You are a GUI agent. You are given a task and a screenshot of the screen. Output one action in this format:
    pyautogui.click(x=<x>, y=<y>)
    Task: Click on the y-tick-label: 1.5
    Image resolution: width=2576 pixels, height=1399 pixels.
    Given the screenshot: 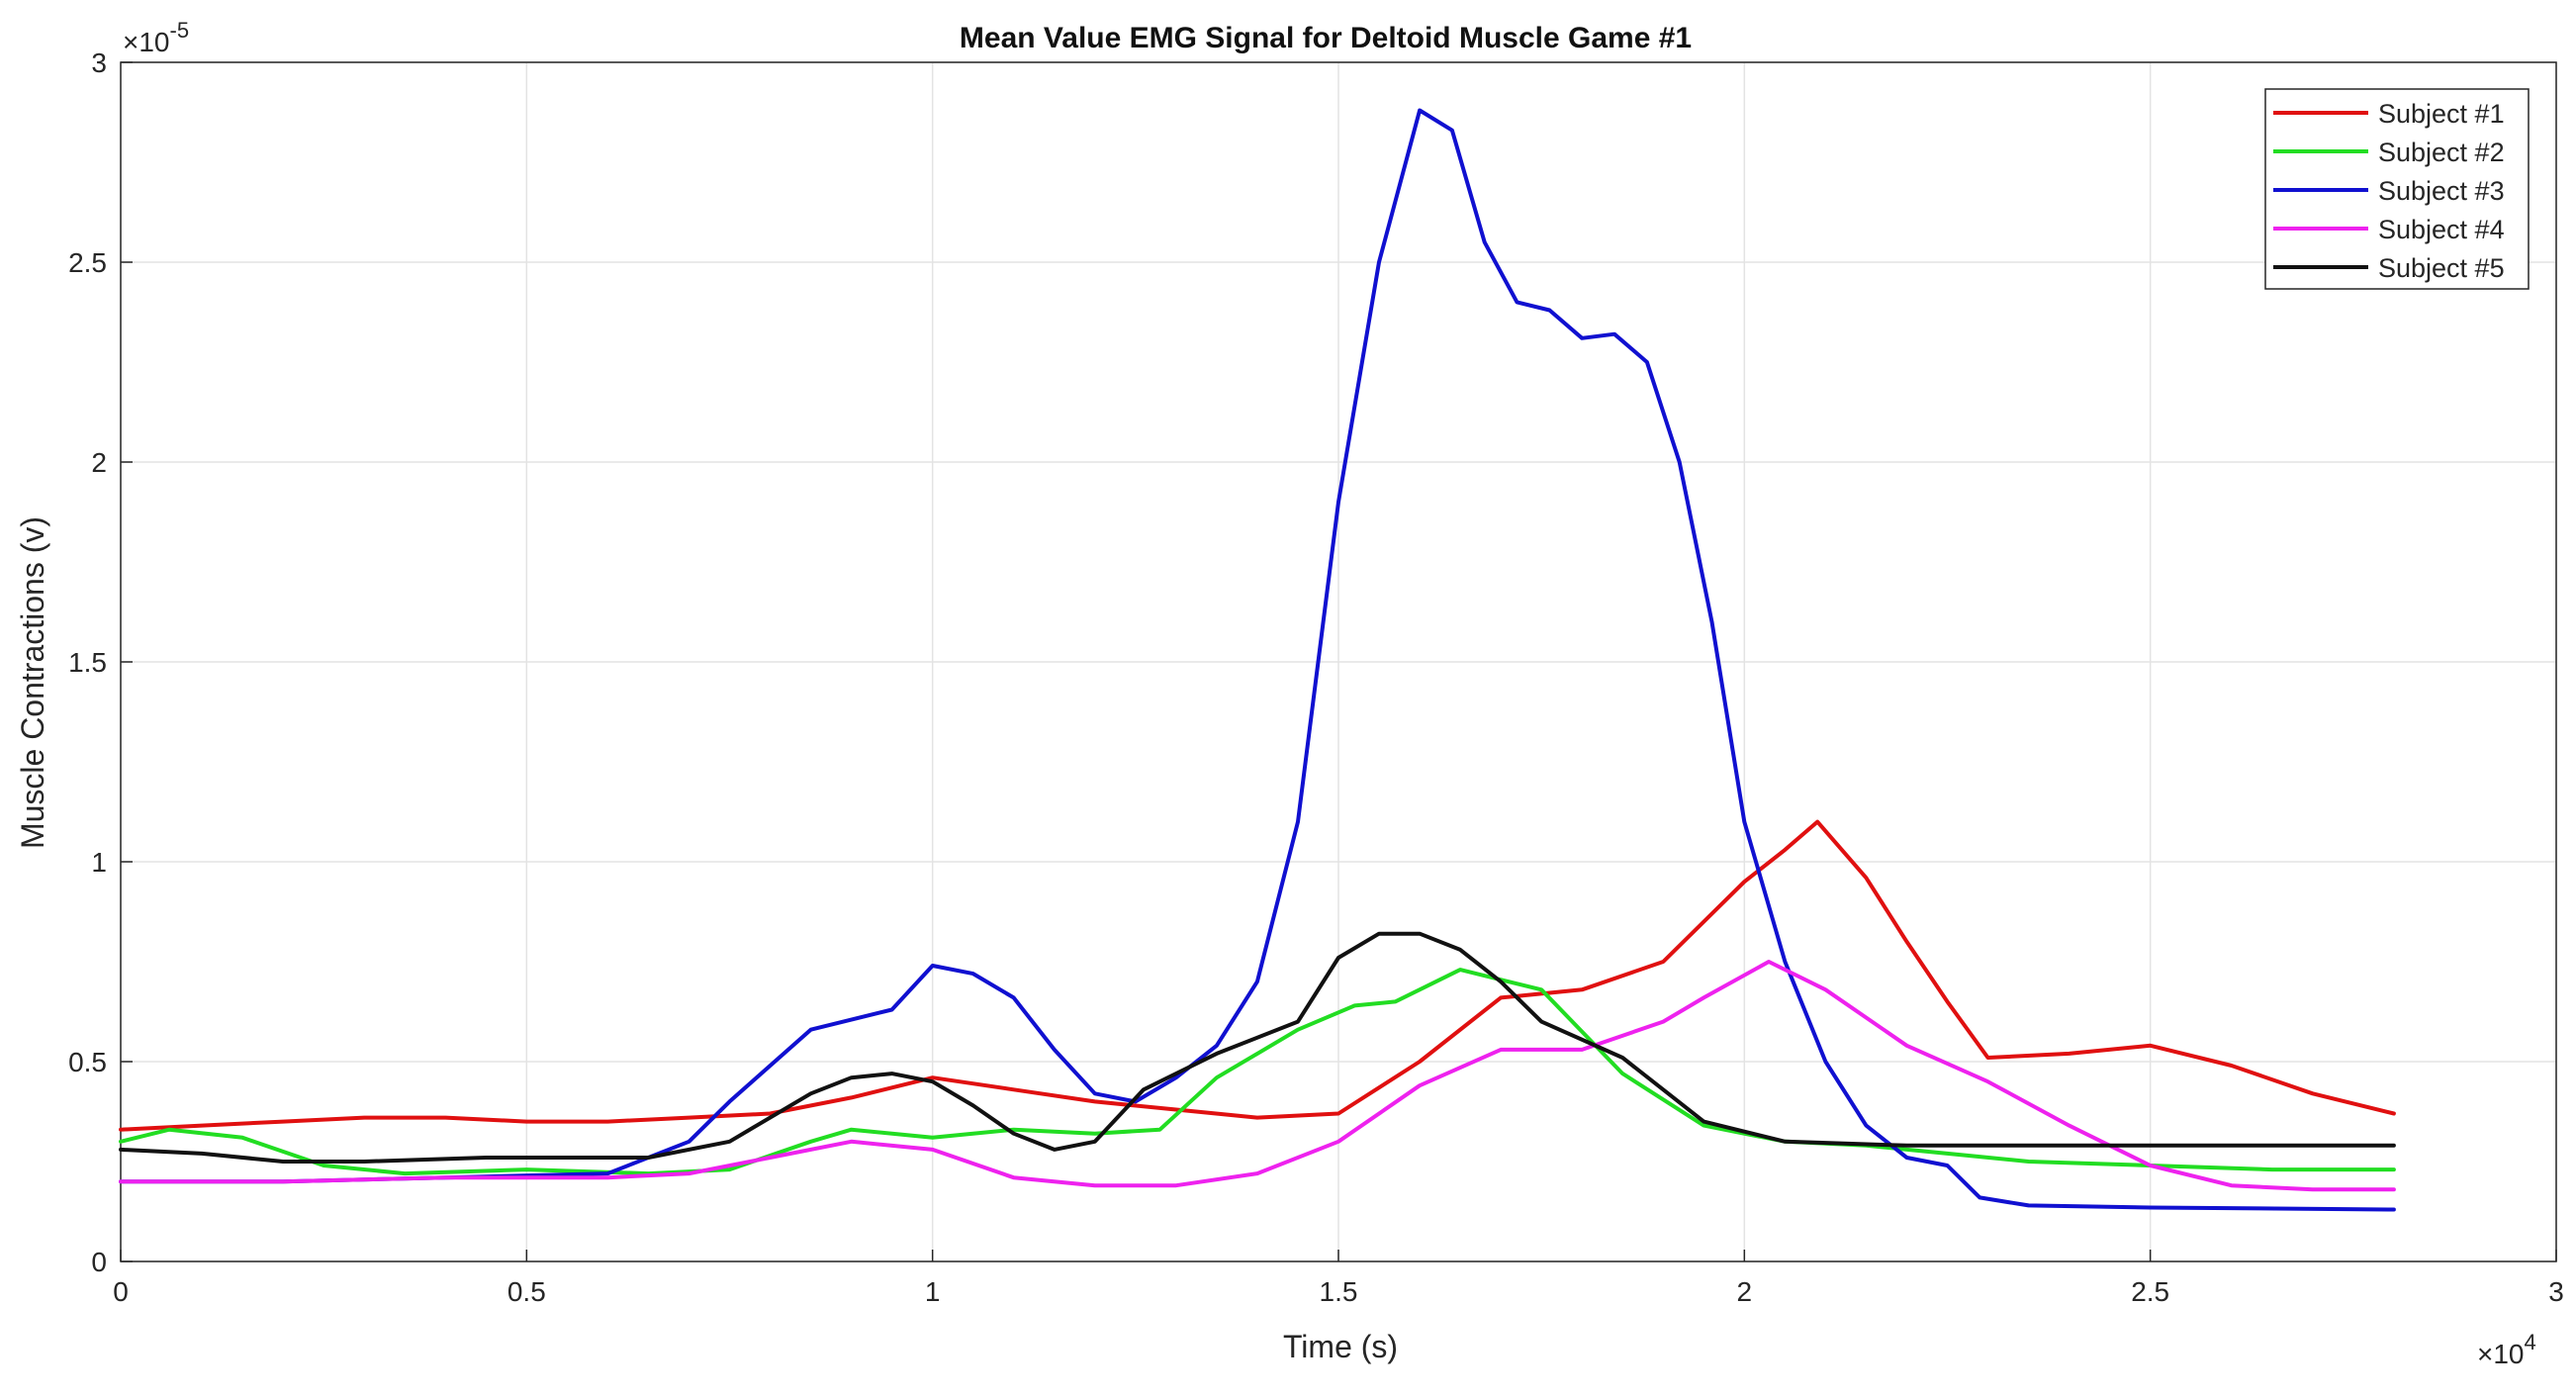 What is the action you would take?
    pyautogui.click(x=88, y=662)
    